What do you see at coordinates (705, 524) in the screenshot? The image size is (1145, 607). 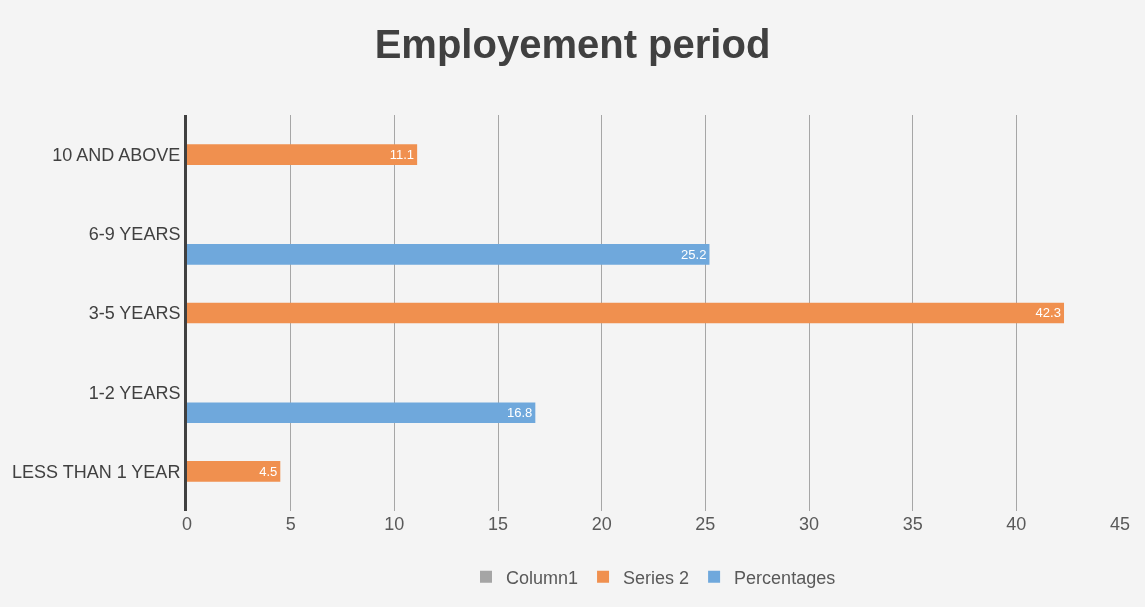 I see `x-tick-label: 25` at bounding box center [705, 524].